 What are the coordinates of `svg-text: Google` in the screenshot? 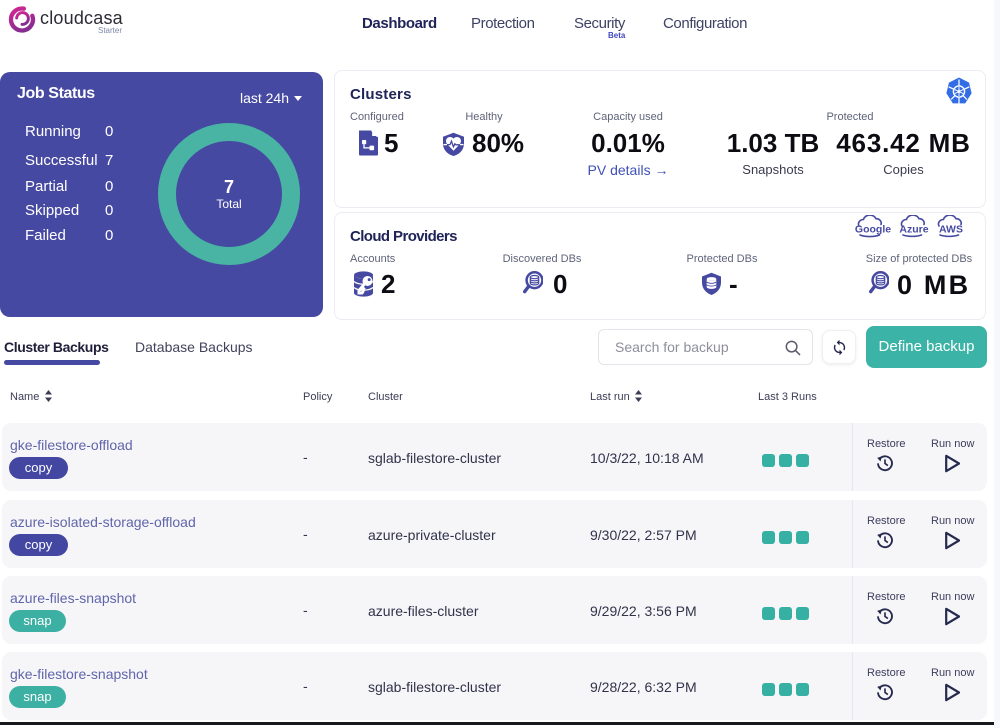 It's located at (873, 230).